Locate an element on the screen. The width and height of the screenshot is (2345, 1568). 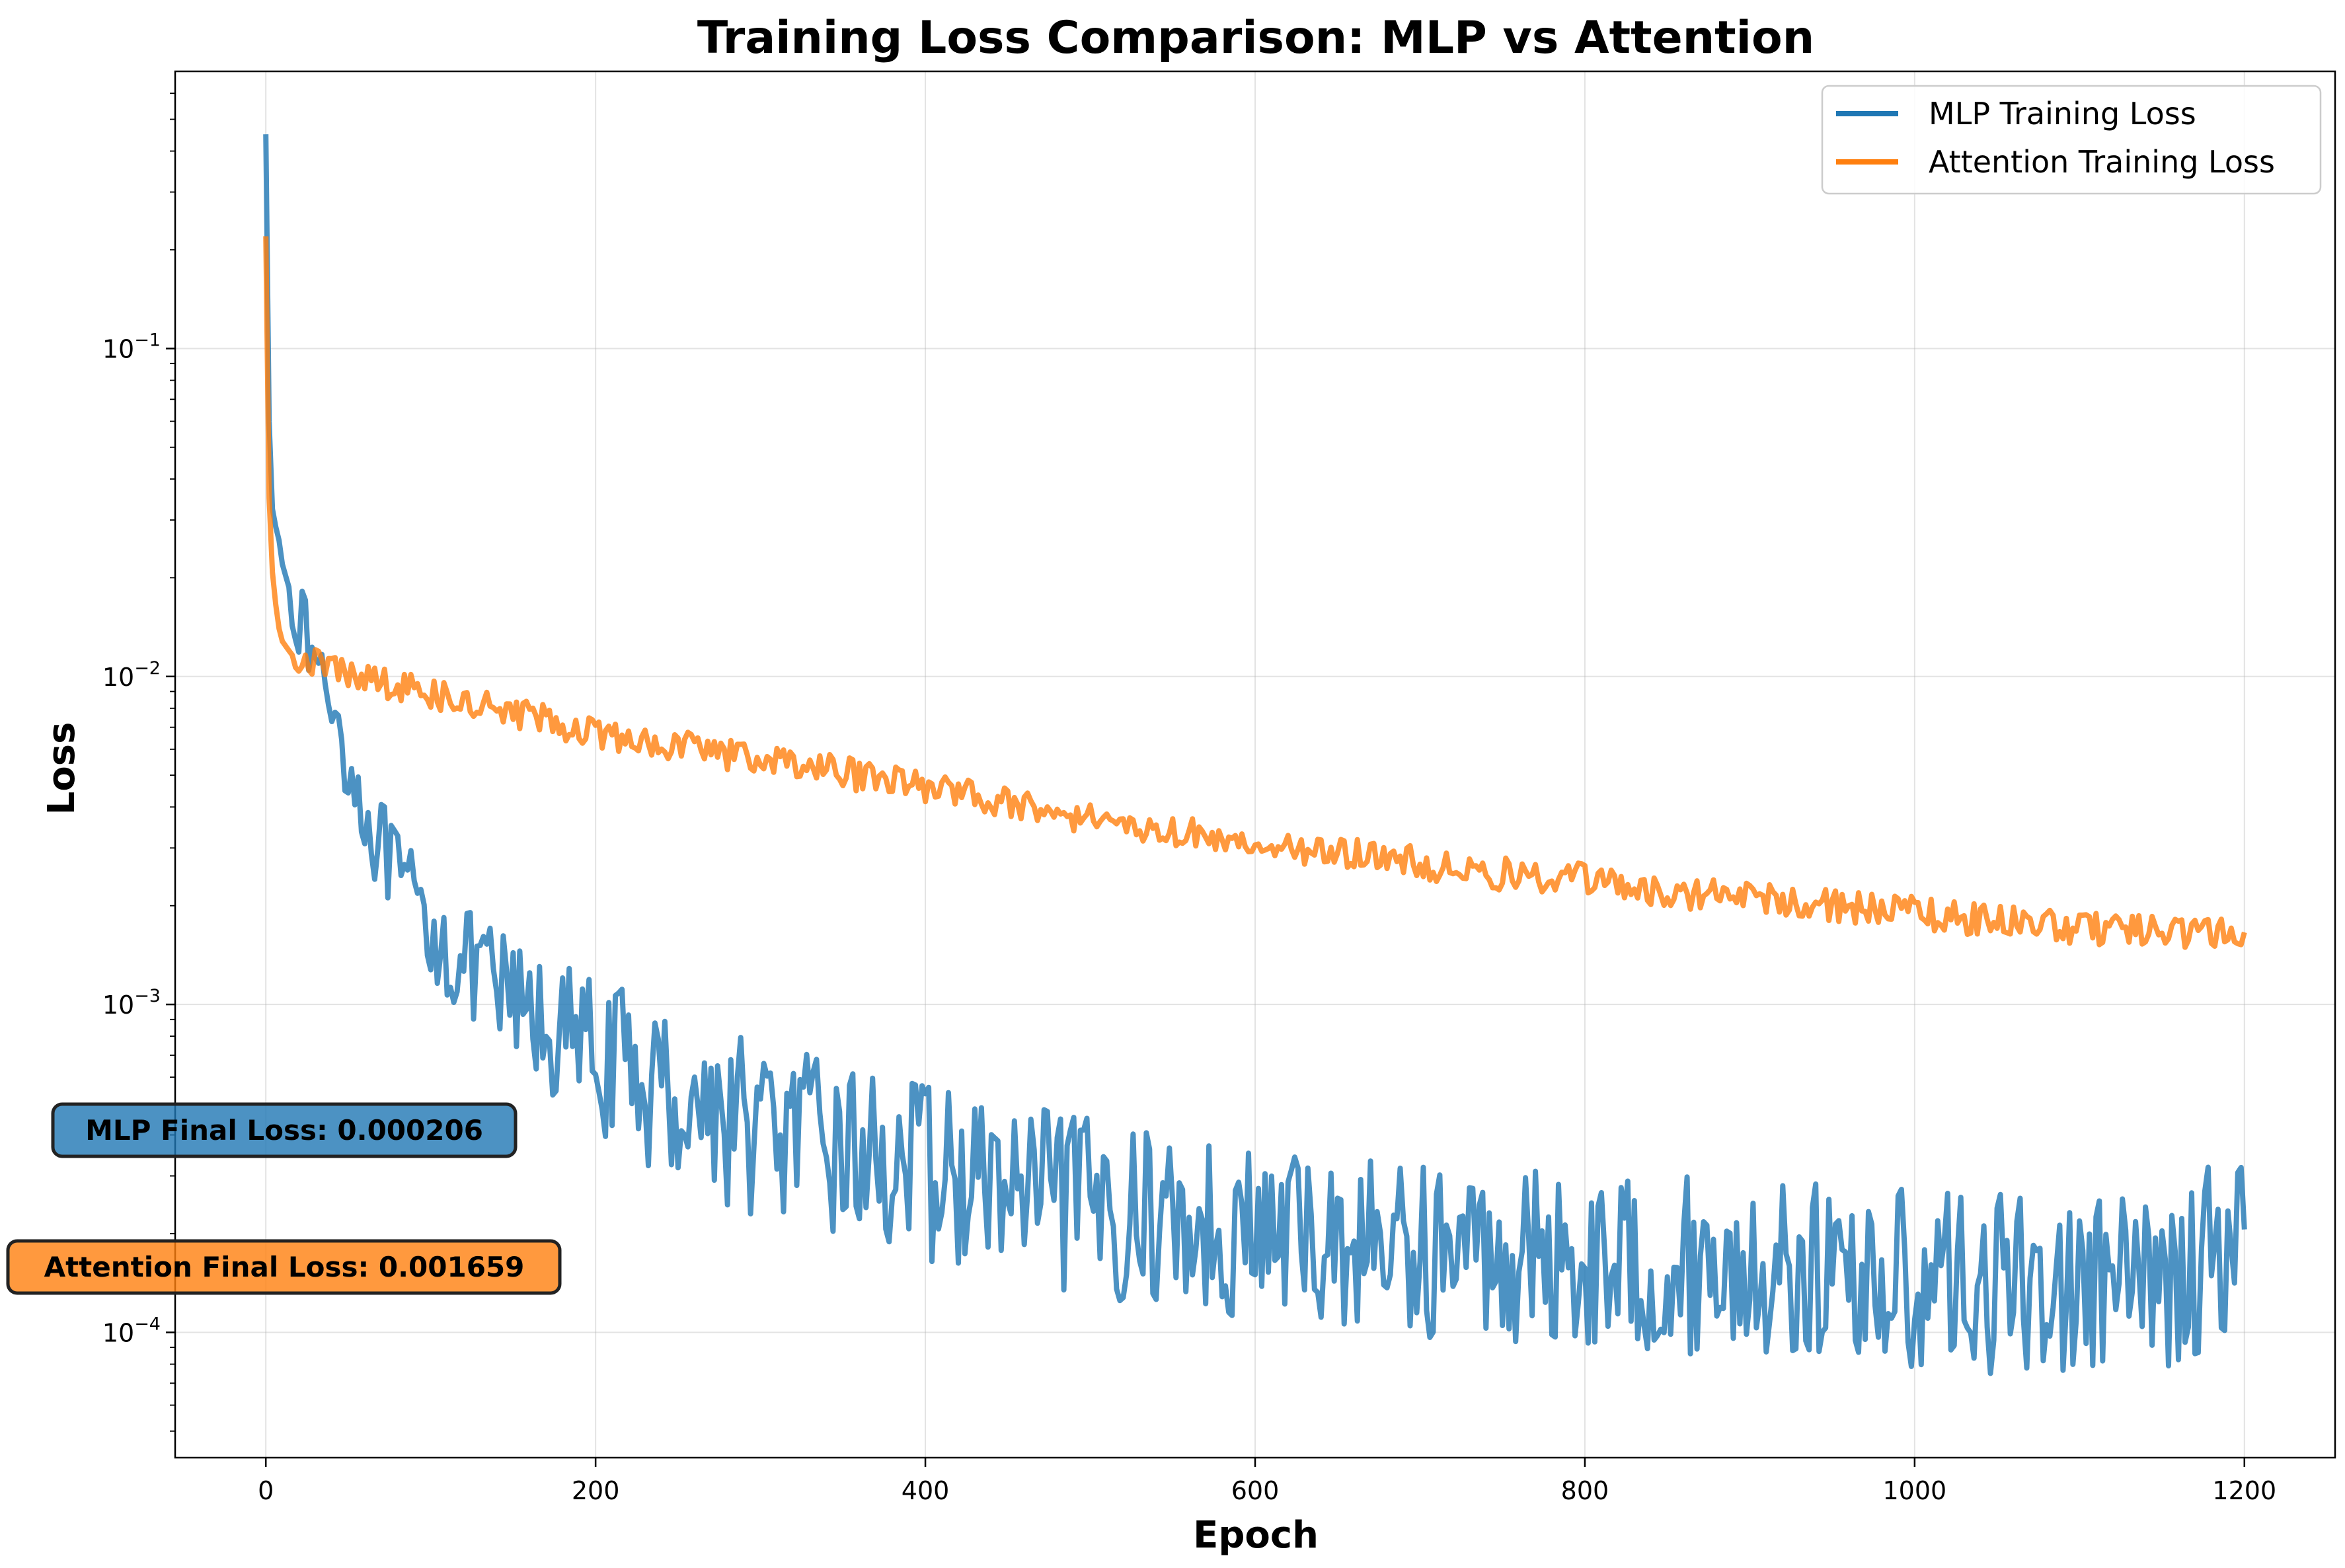
annotation-text-attention: Attention Final Loss: 0.001659 is located at coordinates (284, 1267).